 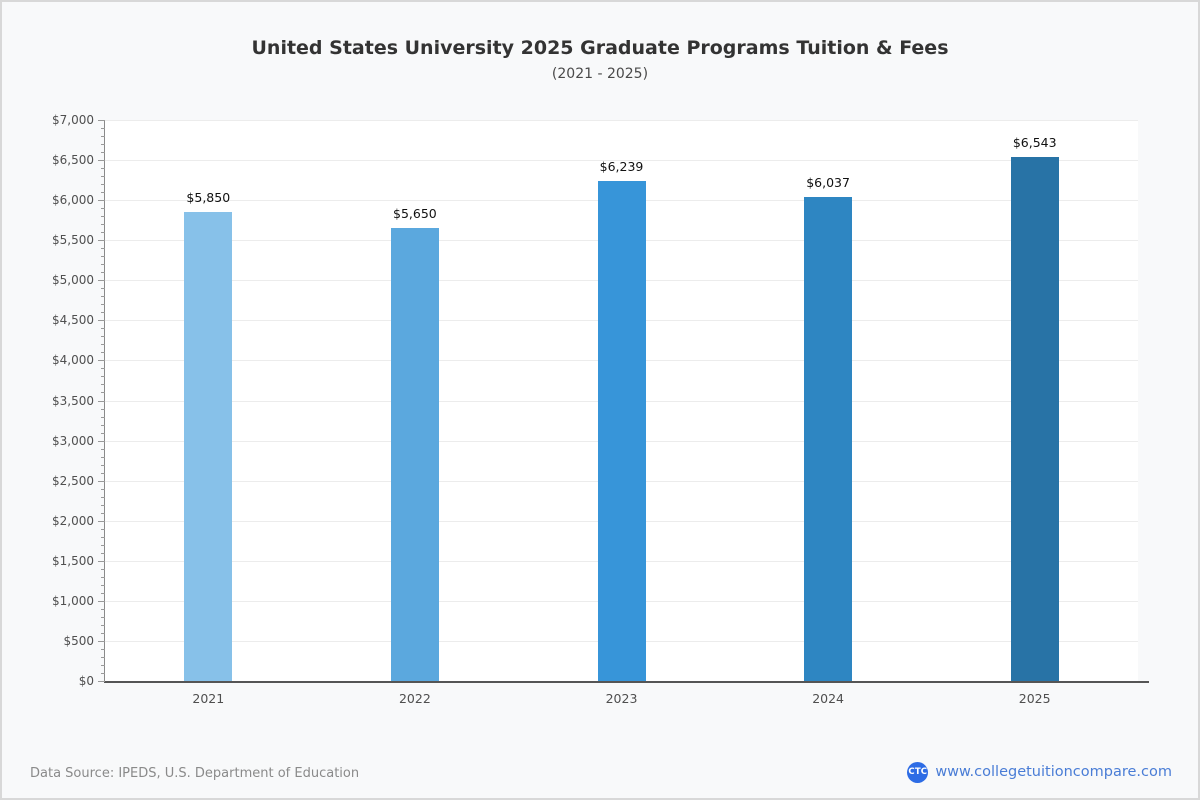 I want to click on bar-2022, so click(x=414, y=454).